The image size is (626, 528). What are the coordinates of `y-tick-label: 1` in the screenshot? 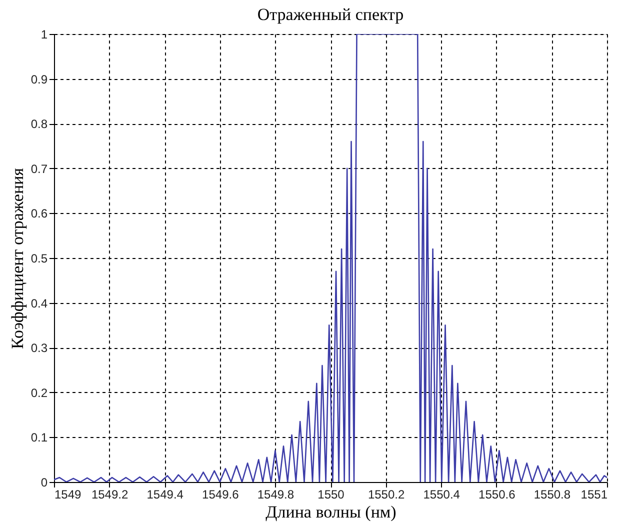 It's located at (44, 35).